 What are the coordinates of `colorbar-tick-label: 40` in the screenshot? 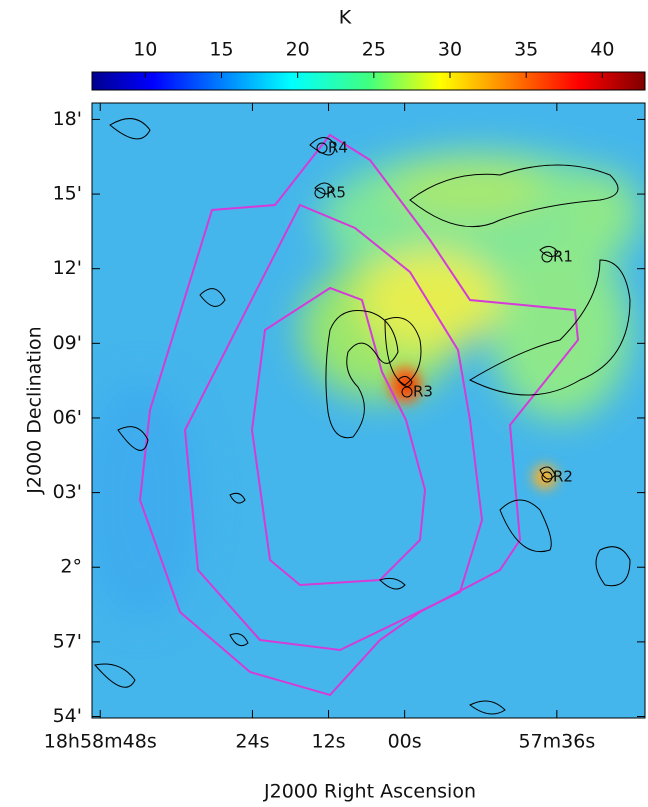 It's located at (602, 50).